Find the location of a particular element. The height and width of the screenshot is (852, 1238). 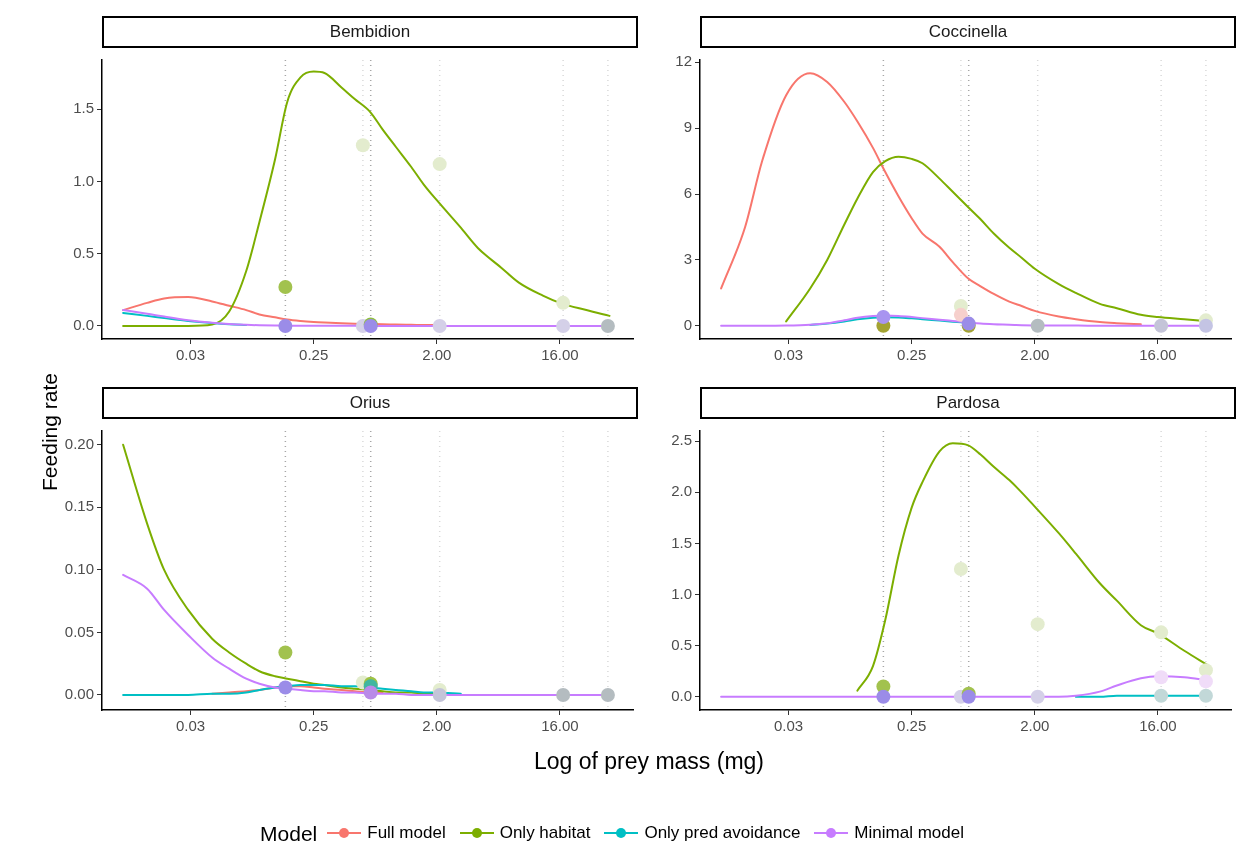

y-tick-label: 6 is located at coordinates (687, 193).